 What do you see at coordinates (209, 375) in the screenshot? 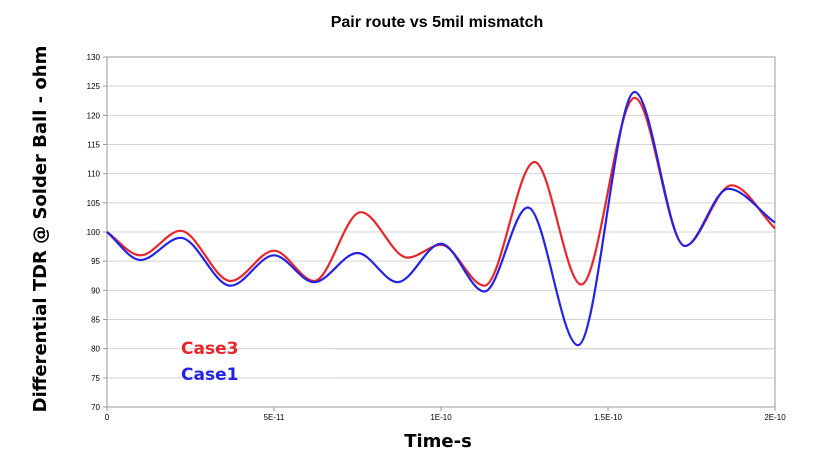
I see `legend-entry-case1: Case1` at bounding box center [209, 375].